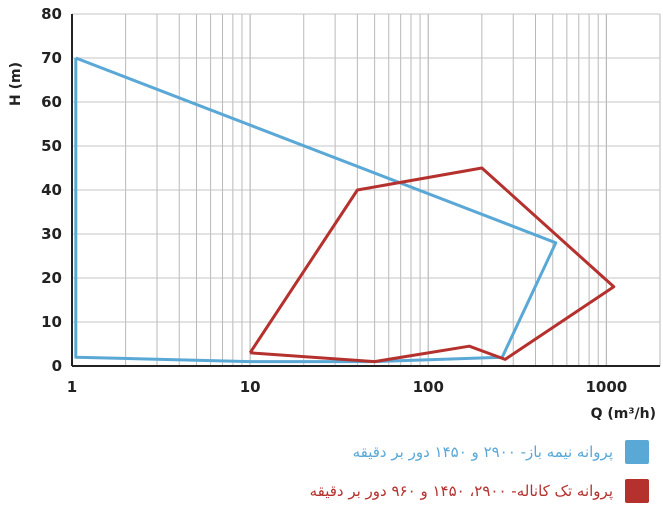 The image size is (663, 512). What do you see at coordinates (72, 387) in the screenshot?
I see `x-tick-label: 1` at bounding box center [72, 387].